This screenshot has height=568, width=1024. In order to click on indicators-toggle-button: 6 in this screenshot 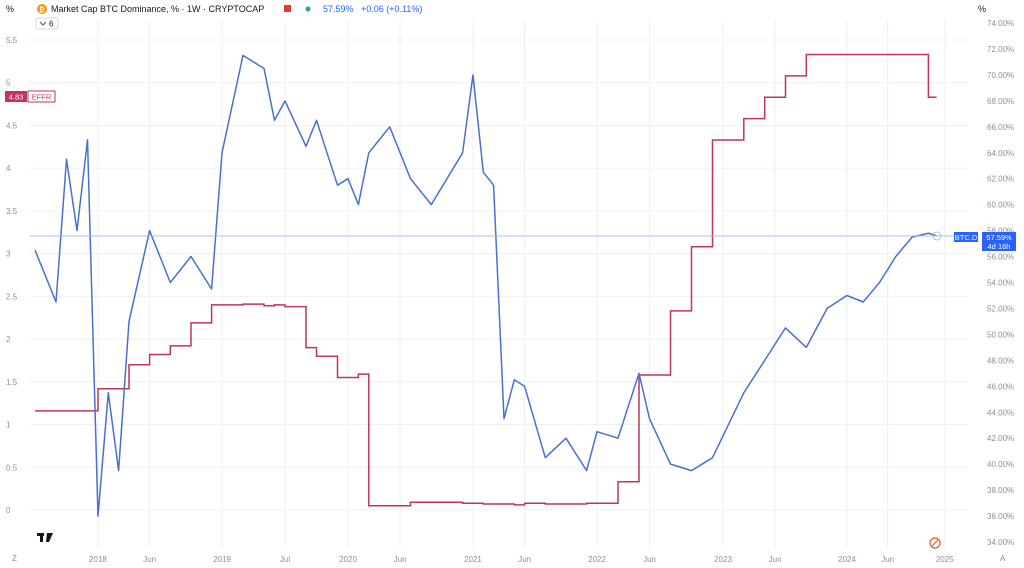, I will do `click(47, 23)`.